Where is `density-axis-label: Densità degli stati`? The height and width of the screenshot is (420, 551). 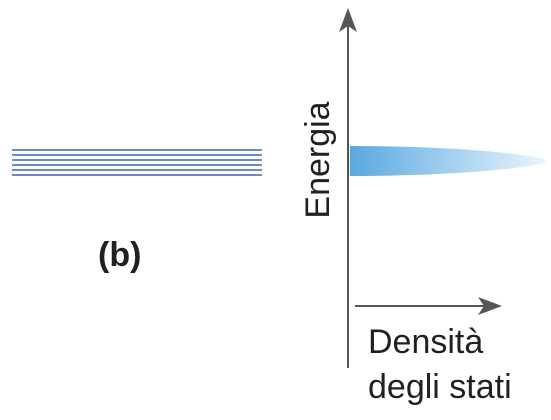
density-axis-label: Densità degli stati is located at coordinates (440, 365).